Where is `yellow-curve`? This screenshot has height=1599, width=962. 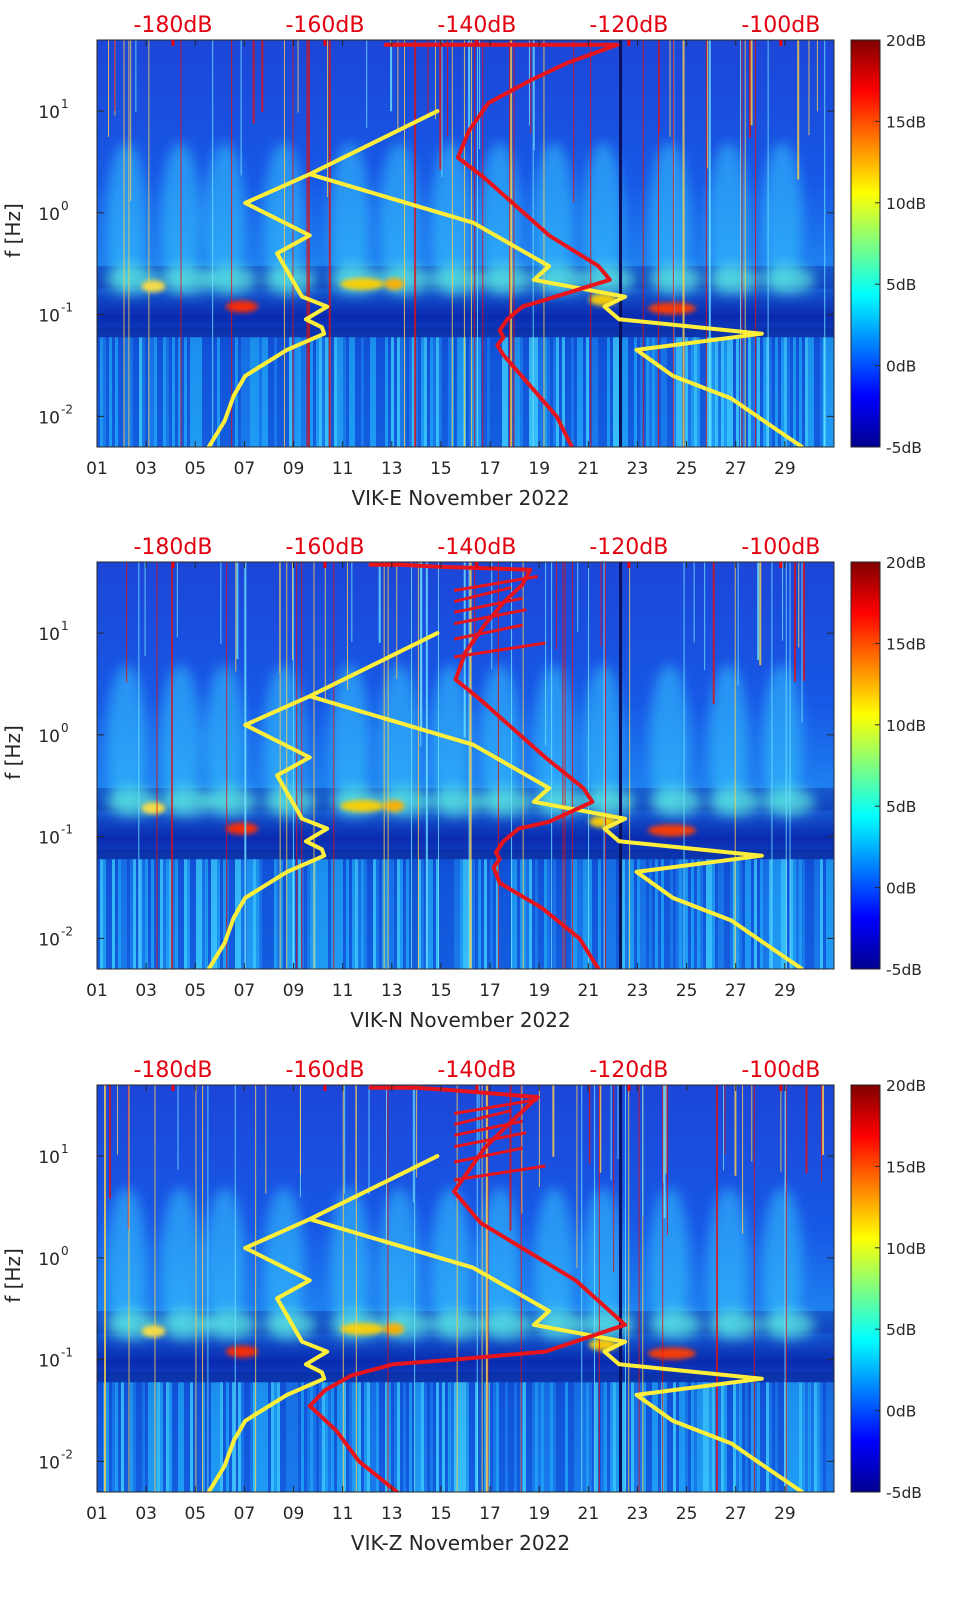
yellow-curve is located at coordinates (505, 278).